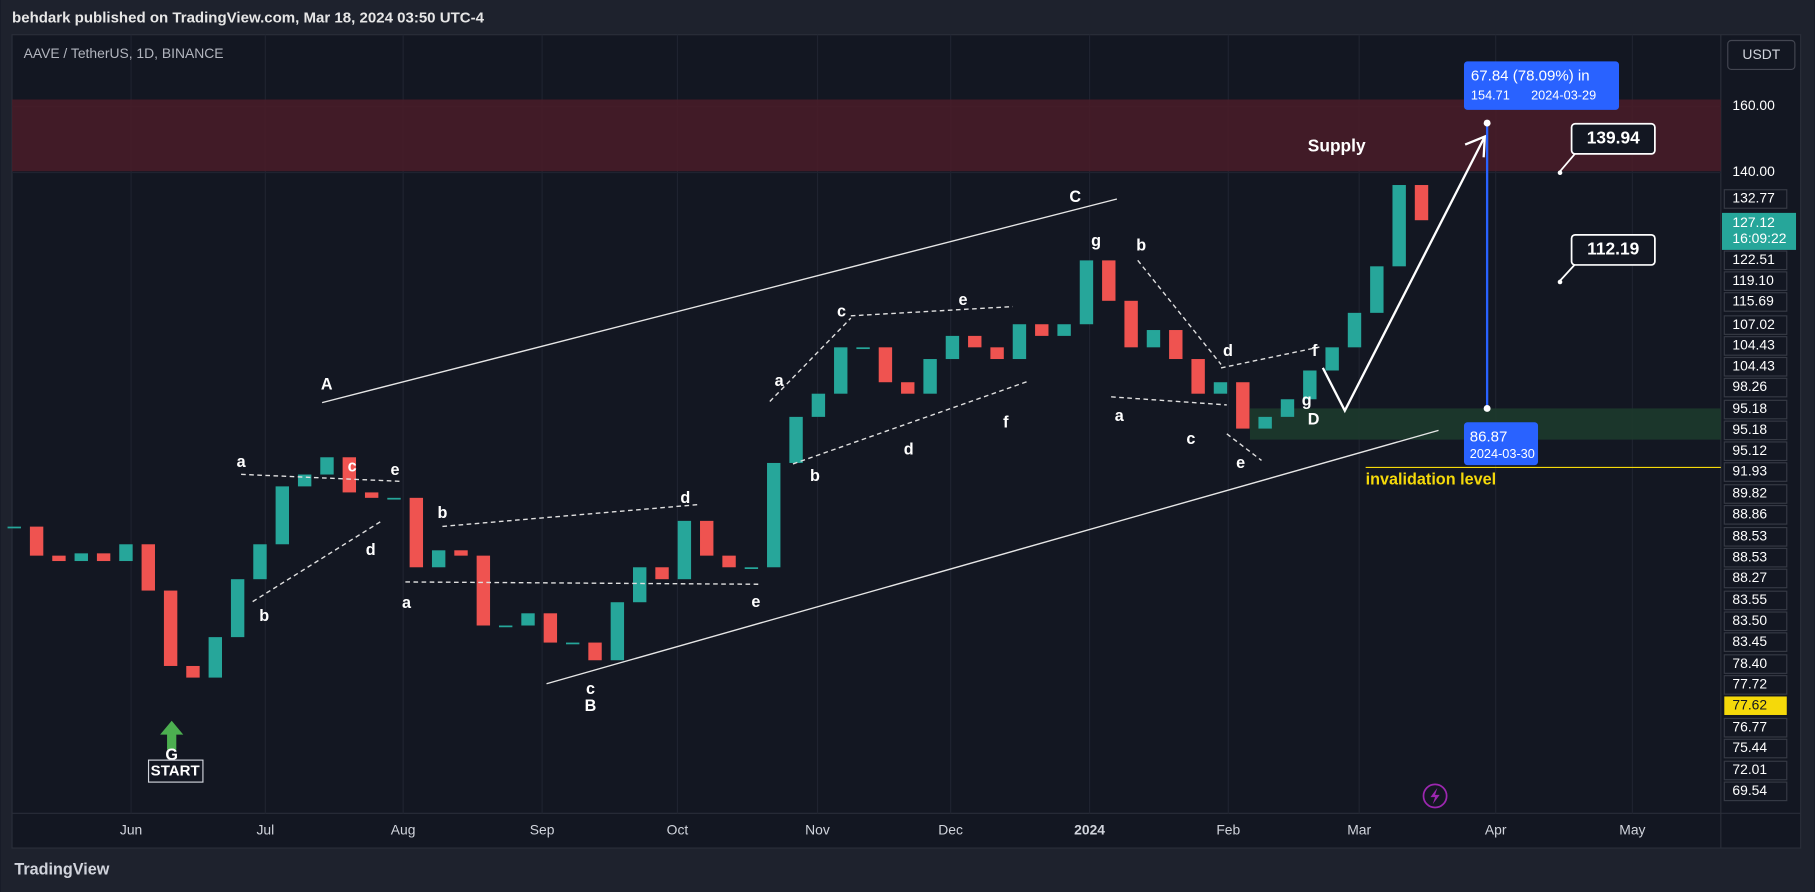  What do you see at coordinates (1435, 796) in the screenshot?
I see `lightning-icon` at bounding box center [1435, 796].